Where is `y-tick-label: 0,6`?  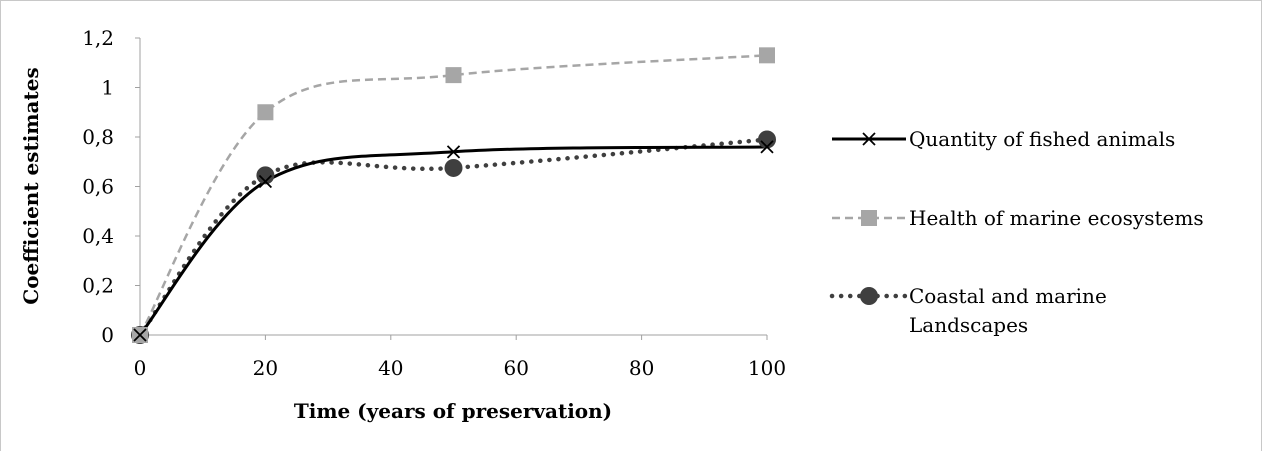 y-tick-label: 0,6 is located at coordinates (98, 187).